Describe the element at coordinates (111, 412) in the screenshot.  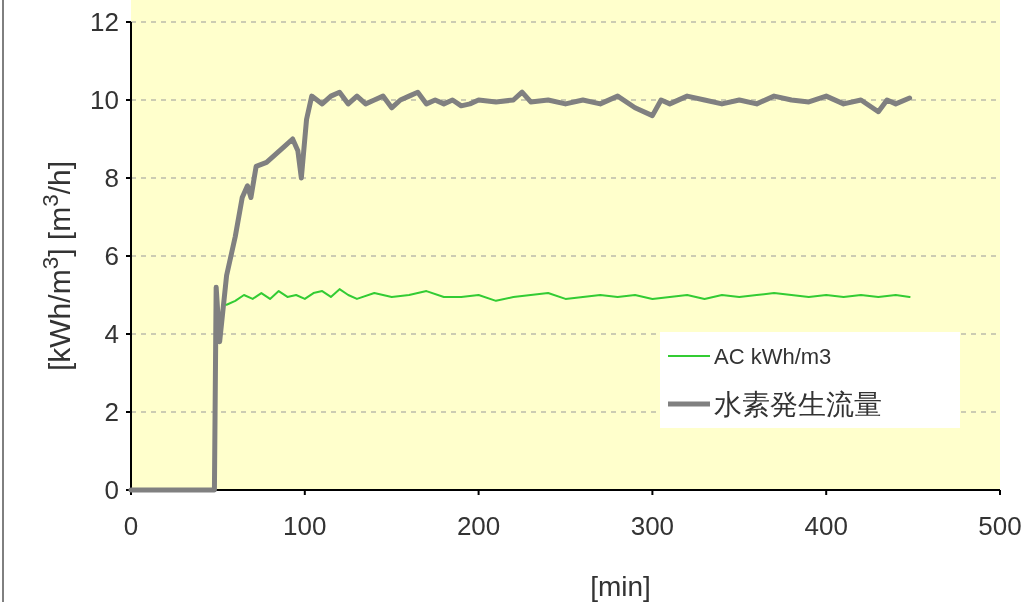
I see `y-tick-label: 2` at that location.